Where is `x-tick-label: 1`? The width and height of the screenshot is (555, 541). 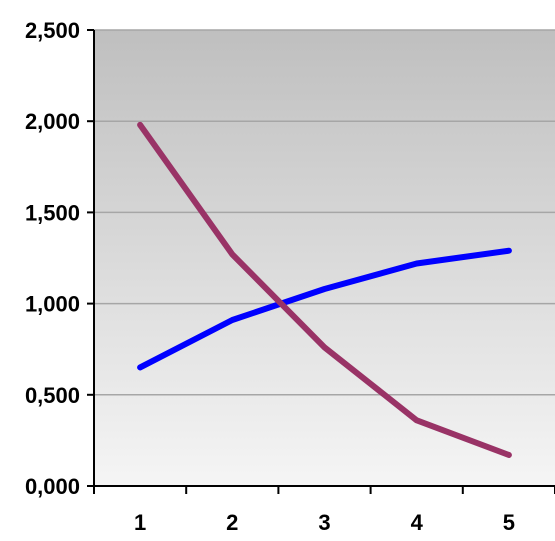
x-tick-label: 1 is located at coordinates (140, 522).